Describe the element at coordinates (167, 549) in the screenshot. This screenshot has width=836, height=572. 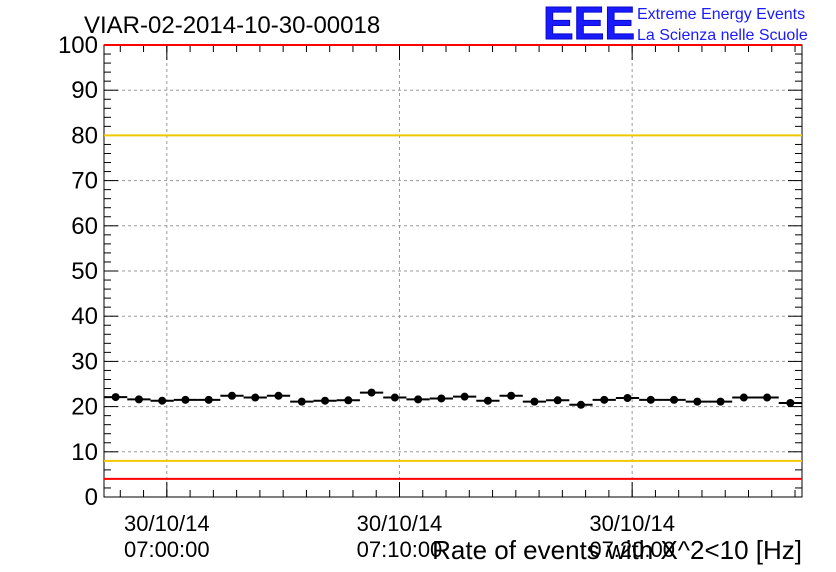
I see `x-tick-time: 07:00:00` at that location.